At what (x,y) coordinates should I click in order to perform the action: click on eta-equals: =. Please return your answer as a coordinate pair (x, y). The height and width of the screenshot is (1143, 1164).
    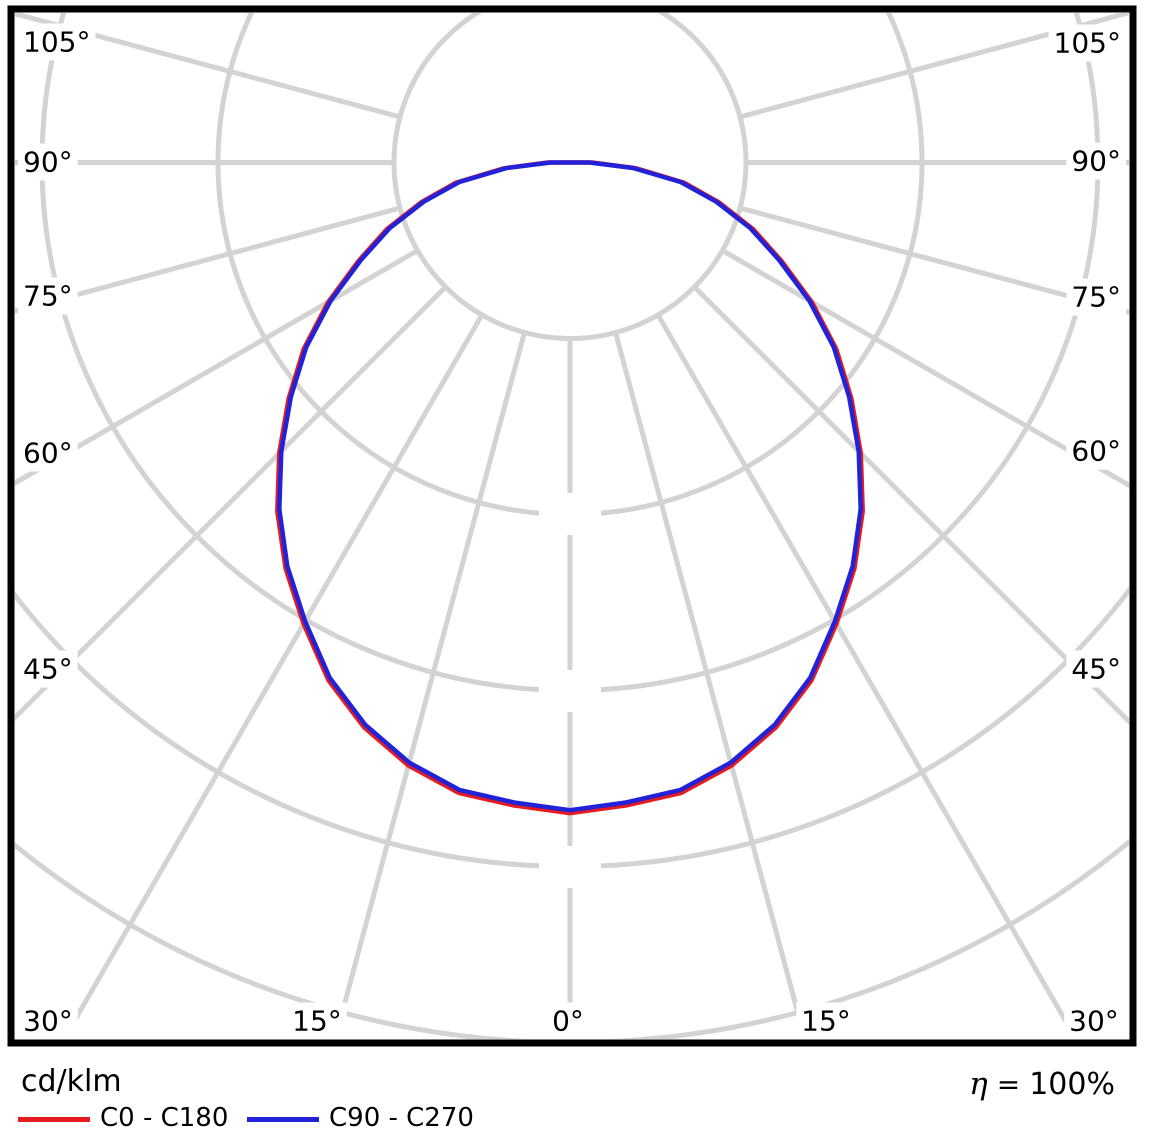
    Looking at the image, I should click on (1008, 1084).